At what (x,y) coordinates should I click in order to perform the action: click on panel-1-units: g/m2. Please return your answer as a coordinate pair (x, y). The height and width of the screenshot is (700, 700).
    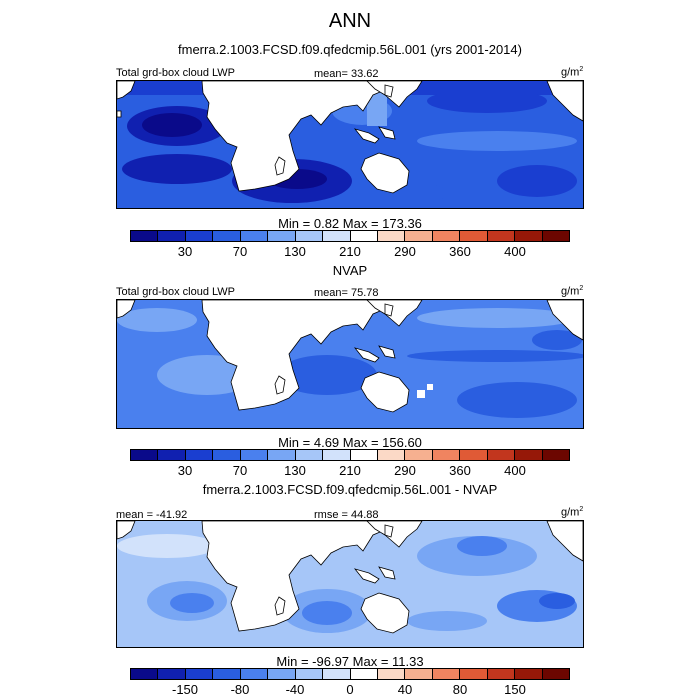
    Looking at the image, I should click on (572, 72).